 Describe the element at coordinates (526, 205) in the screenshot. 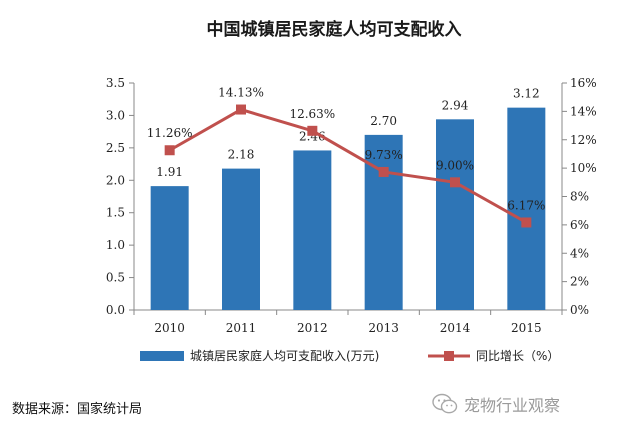

I see `line-value-label: 6.17%` at that location.